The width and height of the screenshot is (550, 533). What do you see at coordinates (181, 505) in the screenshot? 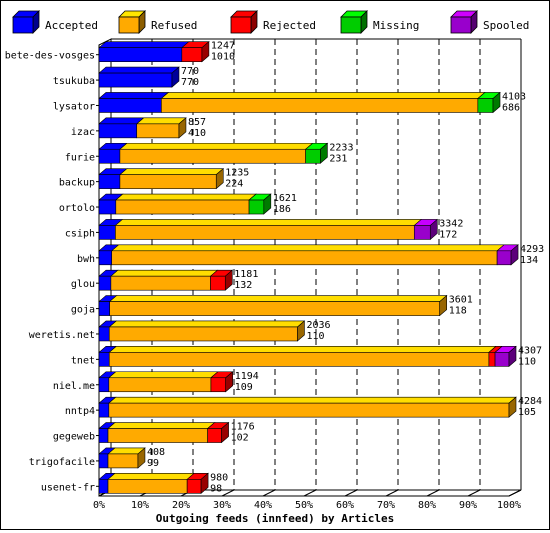
I see `x-tick-label-20: 20%` at bounding box center [181, 505].